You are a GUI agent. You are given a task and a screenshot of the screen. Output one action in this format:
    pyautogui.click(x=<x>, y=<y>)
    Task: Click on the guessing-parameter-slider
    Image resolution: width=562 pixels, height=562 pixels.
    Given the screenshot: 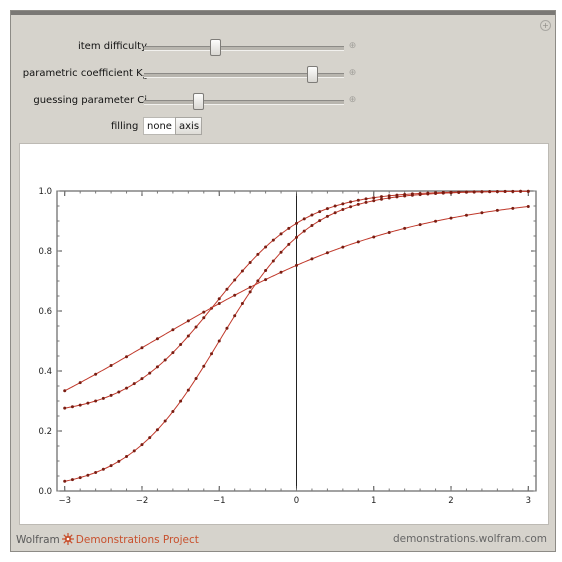 What is the action you would take?
    pyautogui.click(x=244, y=101)
    